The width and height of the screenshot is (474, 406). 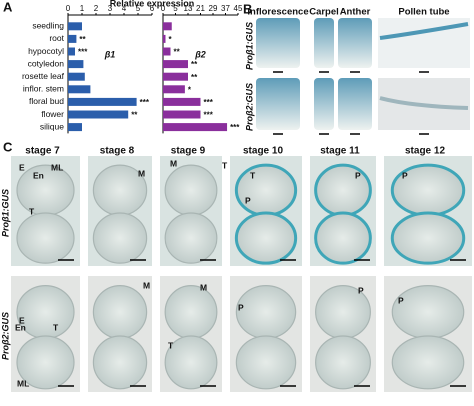 I want to click on x-tick-label: 29, so click(x=213, y=8).